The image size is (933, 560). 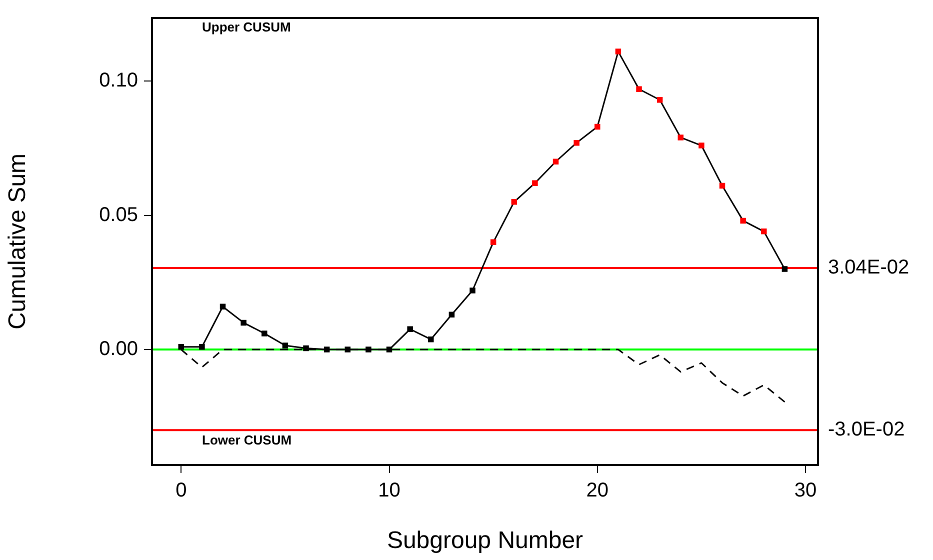 What do you see at coordinates (869, 267) in the screenshot?
I see `ref-line-label: 3.04E-02` at bounding box center [869, 267].